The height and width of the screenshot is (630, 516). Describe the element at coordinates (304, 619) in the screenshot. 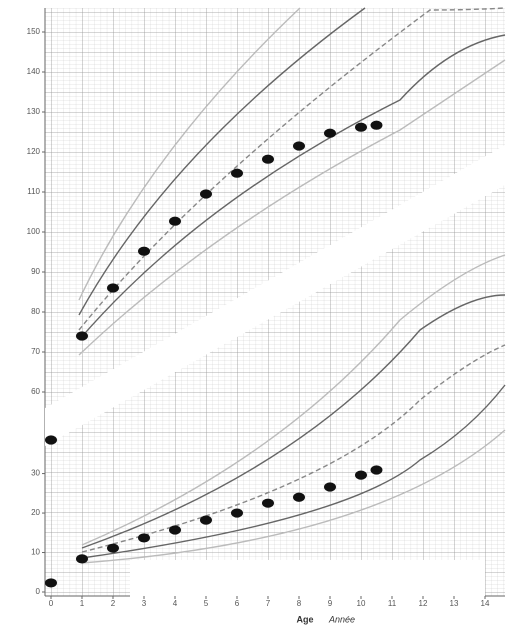

I see `x-axis-label: Age` at that location.